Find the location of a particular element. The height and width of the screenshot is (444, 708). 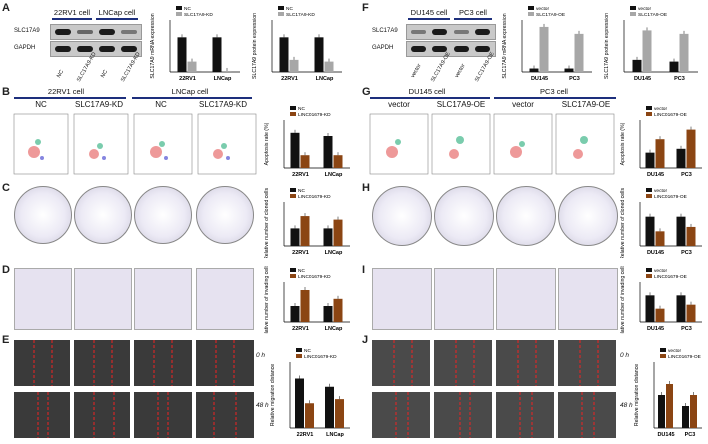

panel-letter-a: A is located at coordinates (6, 8).